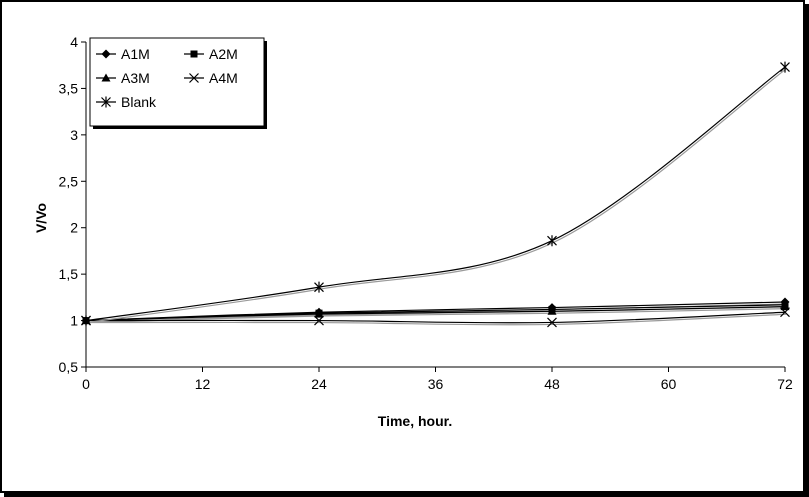 The image size is (809, 497). I want to click on legend-item-a3m: A3M, so click(123, 78).